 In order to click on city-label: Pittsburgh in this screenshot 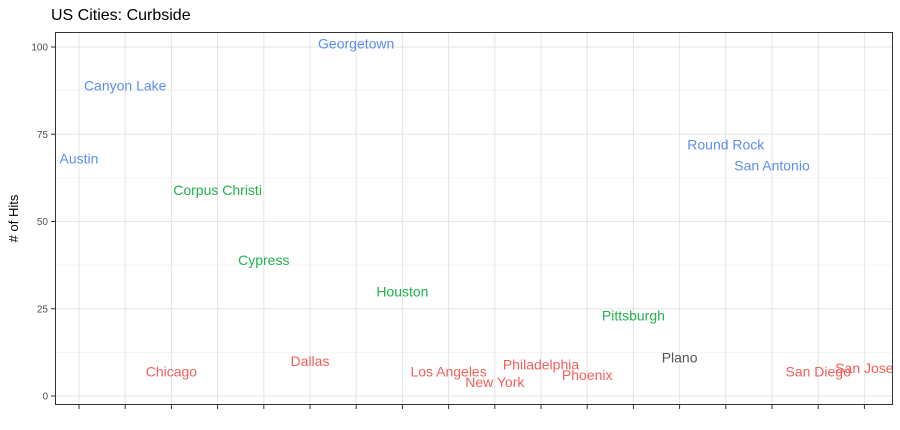, I will do `click(633, 316)`.